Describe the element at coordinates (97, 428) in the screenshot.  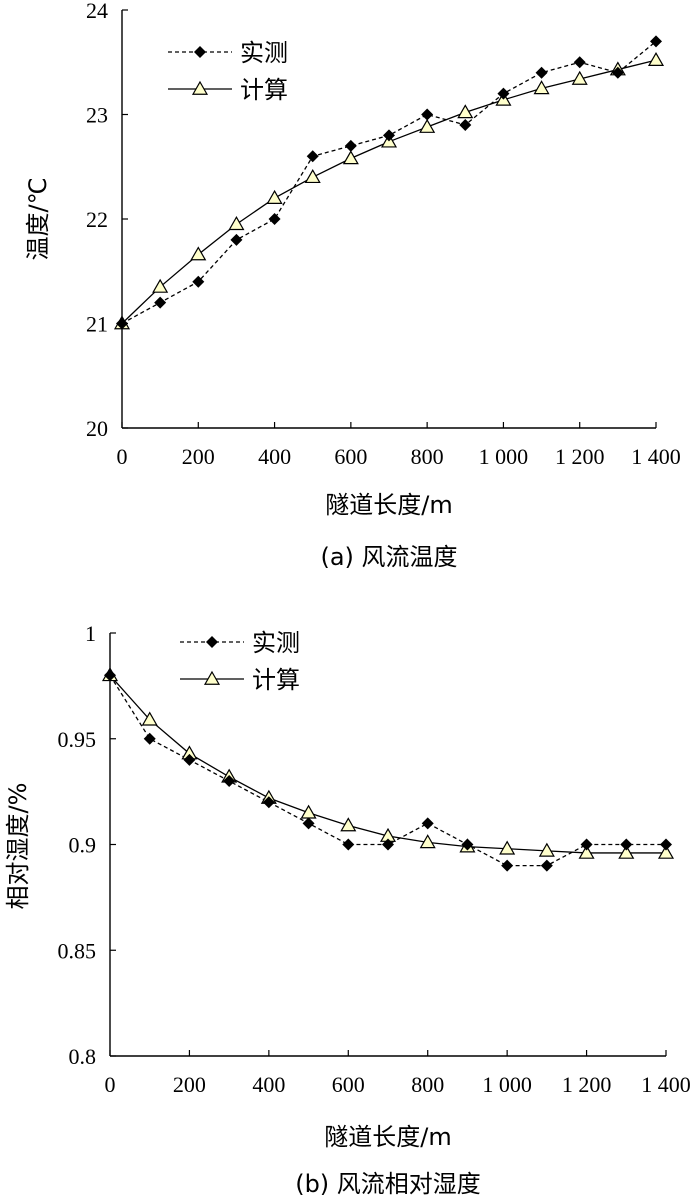
I see `y-tick-label: 20` at that location.